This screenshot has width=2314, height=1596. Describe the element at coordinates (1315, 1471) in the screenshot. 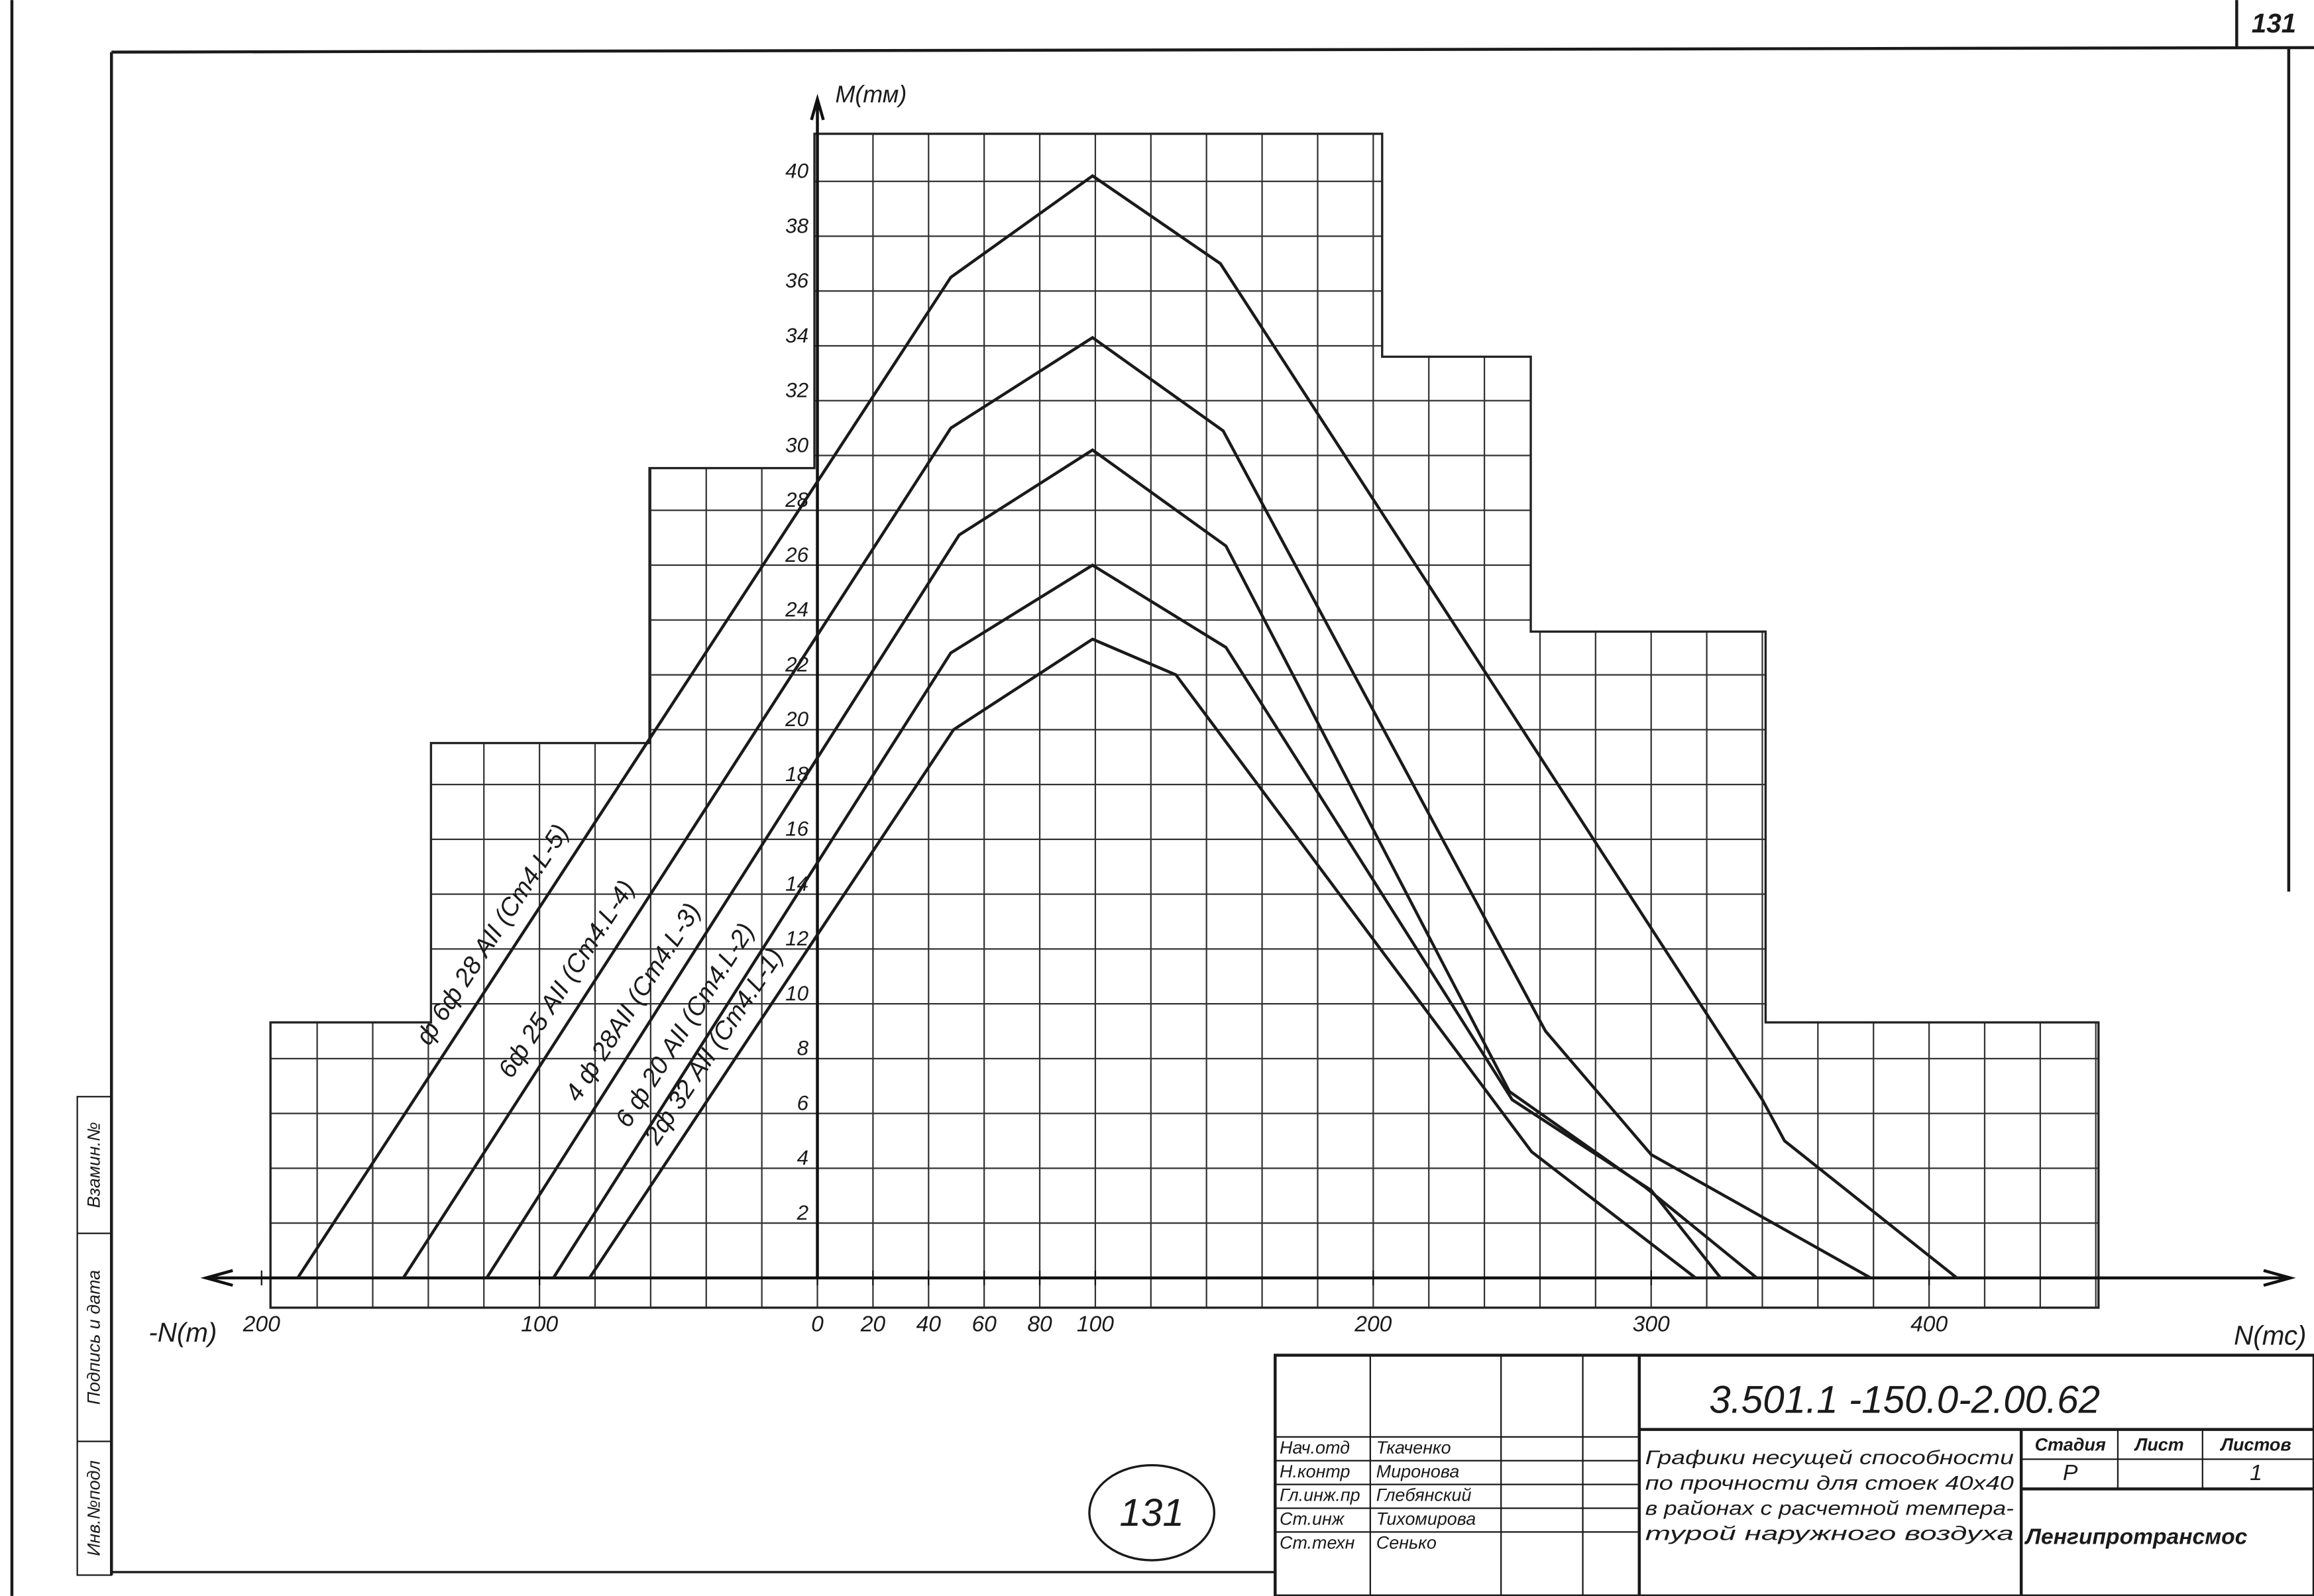

I see `signatory: Н.контр` at that location.